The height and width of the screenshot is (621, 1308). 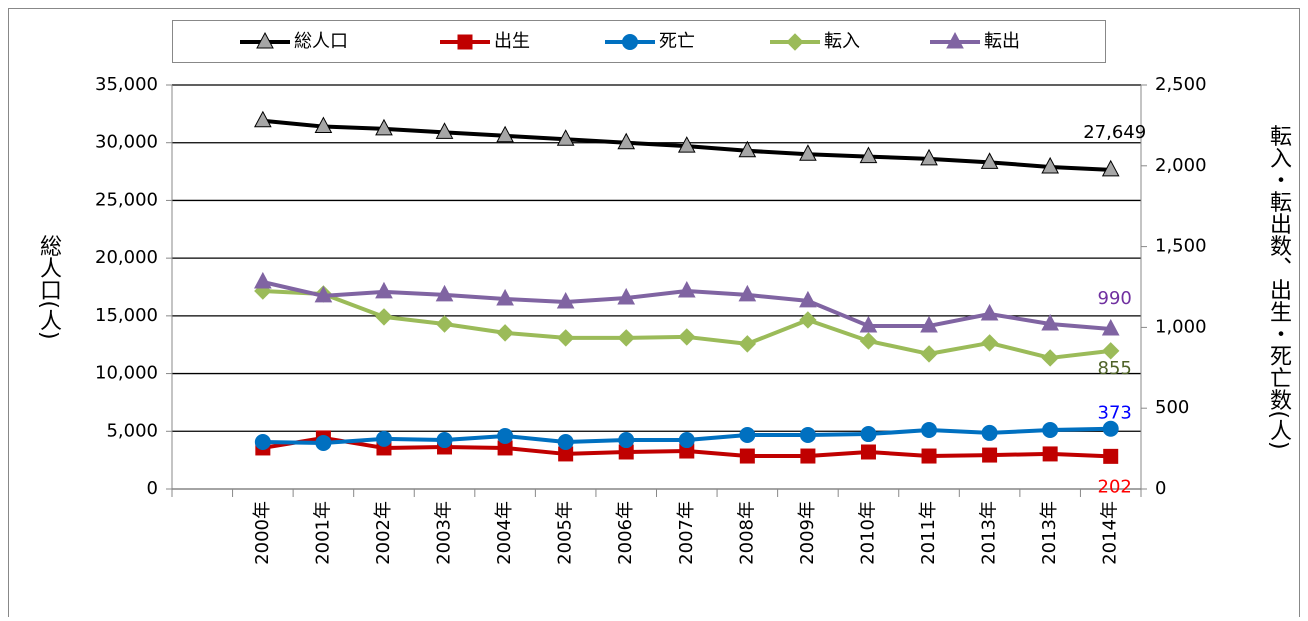 What do you see at coordinates (152, 488) in the screenshot?
I see `y-tick-label: 0` at bounding box center [152, 488].